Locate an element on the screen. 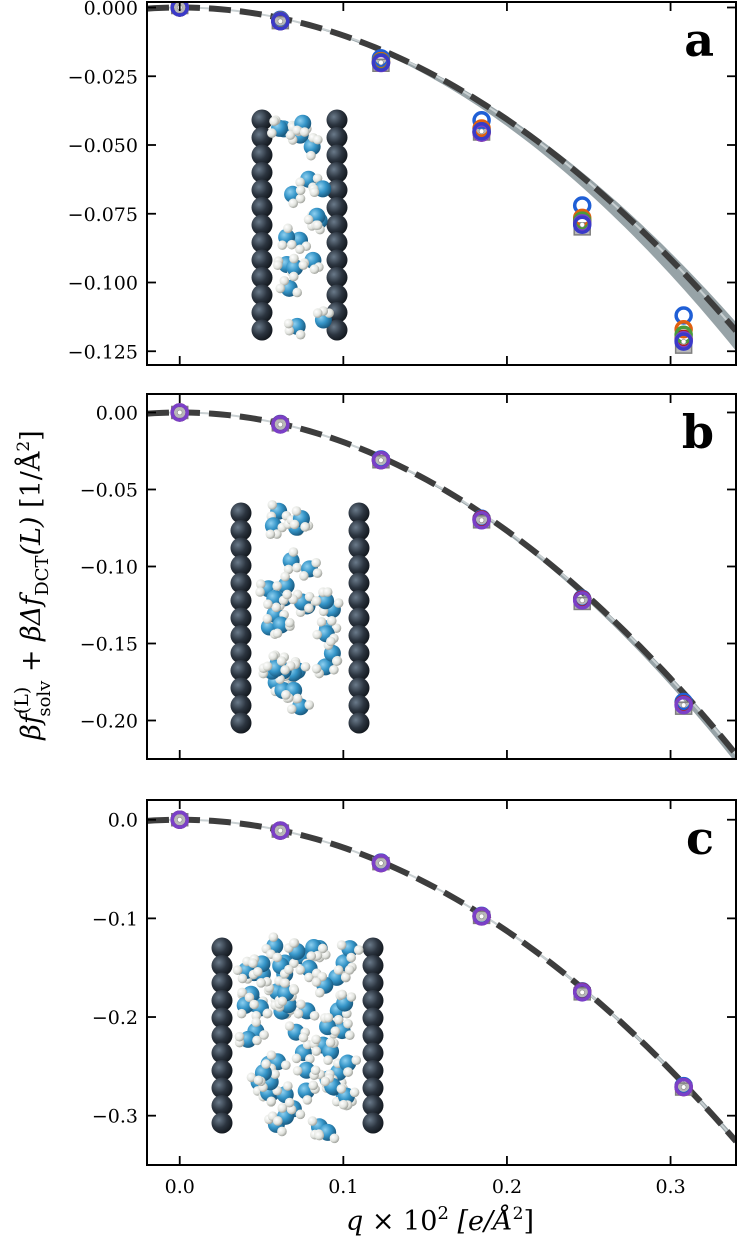  y-tick-label: −0.2 is located at coordinates (115, 1018).